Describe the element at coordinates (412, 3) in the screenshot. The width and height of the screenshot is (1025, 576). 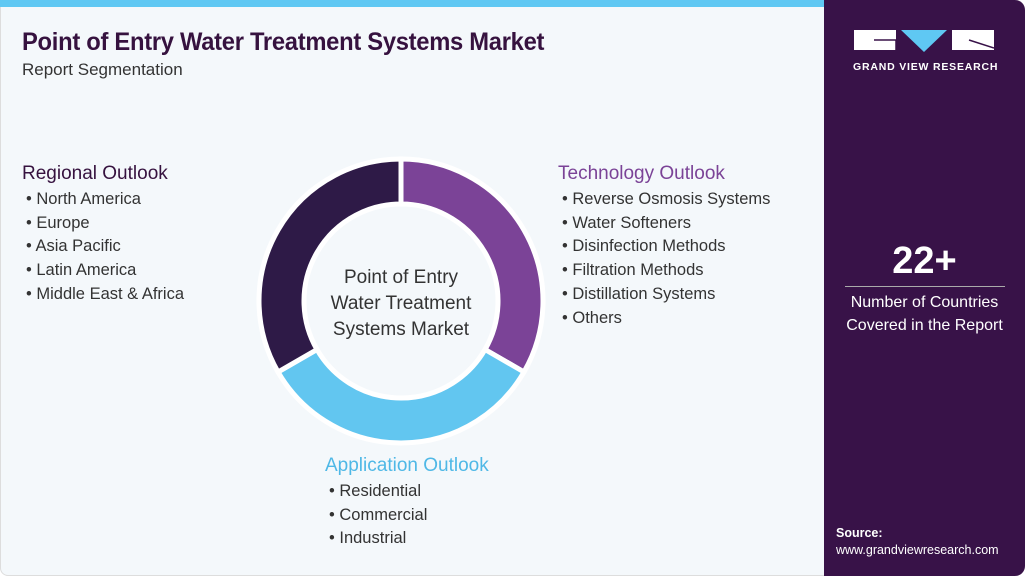
I see `accent-bar` at that location.